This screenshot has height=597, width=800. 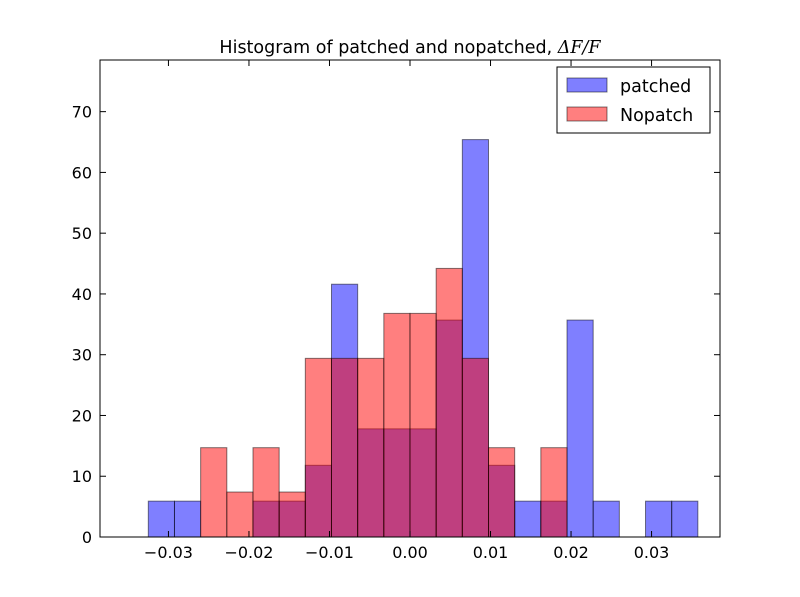 I want to click on y-tick-label: 60, so click(x=82, y=172).